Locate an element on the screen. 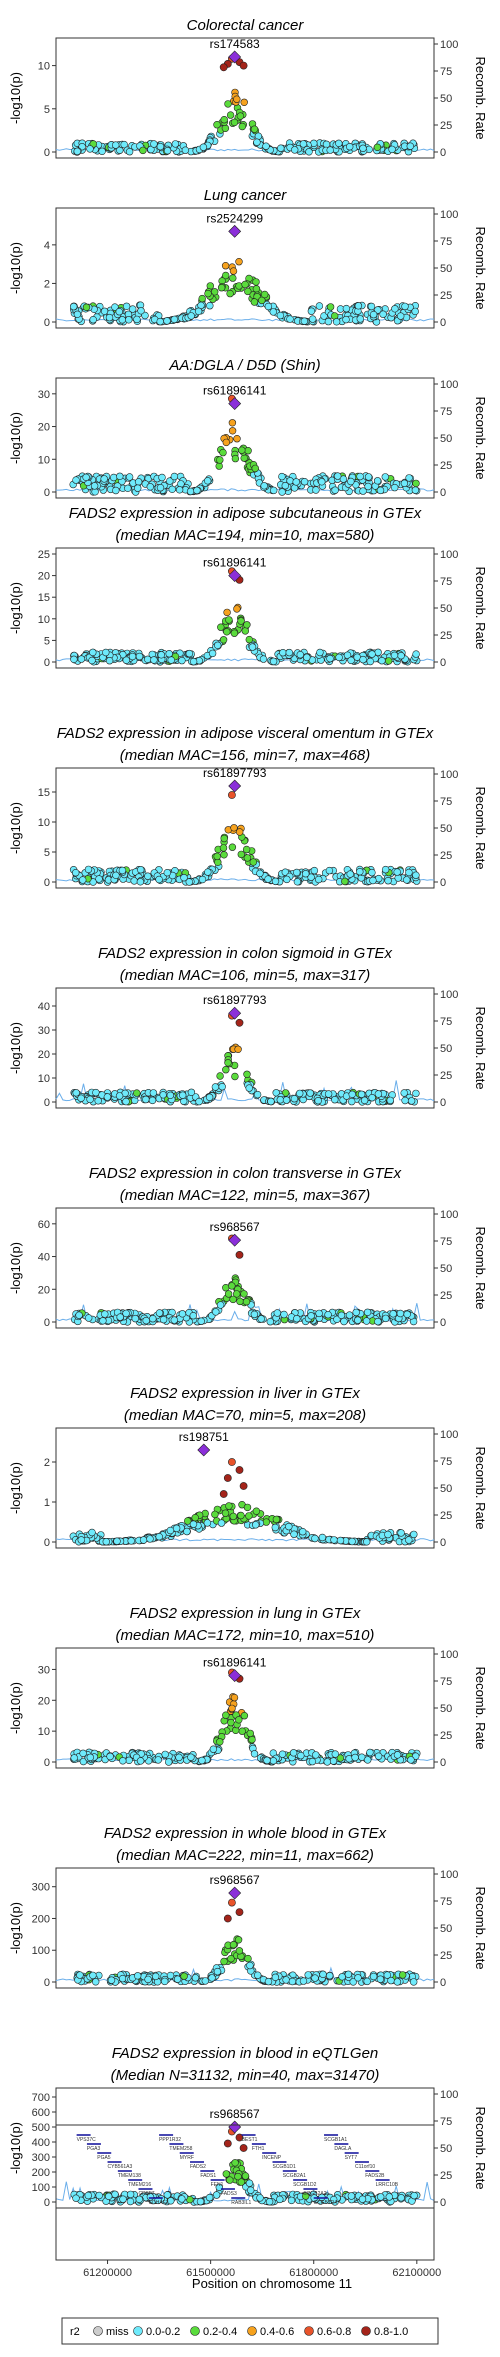 This screenshot has width=500, height=2357. lead-snp-label: rs61896141 is located at coordinates (235, 563).